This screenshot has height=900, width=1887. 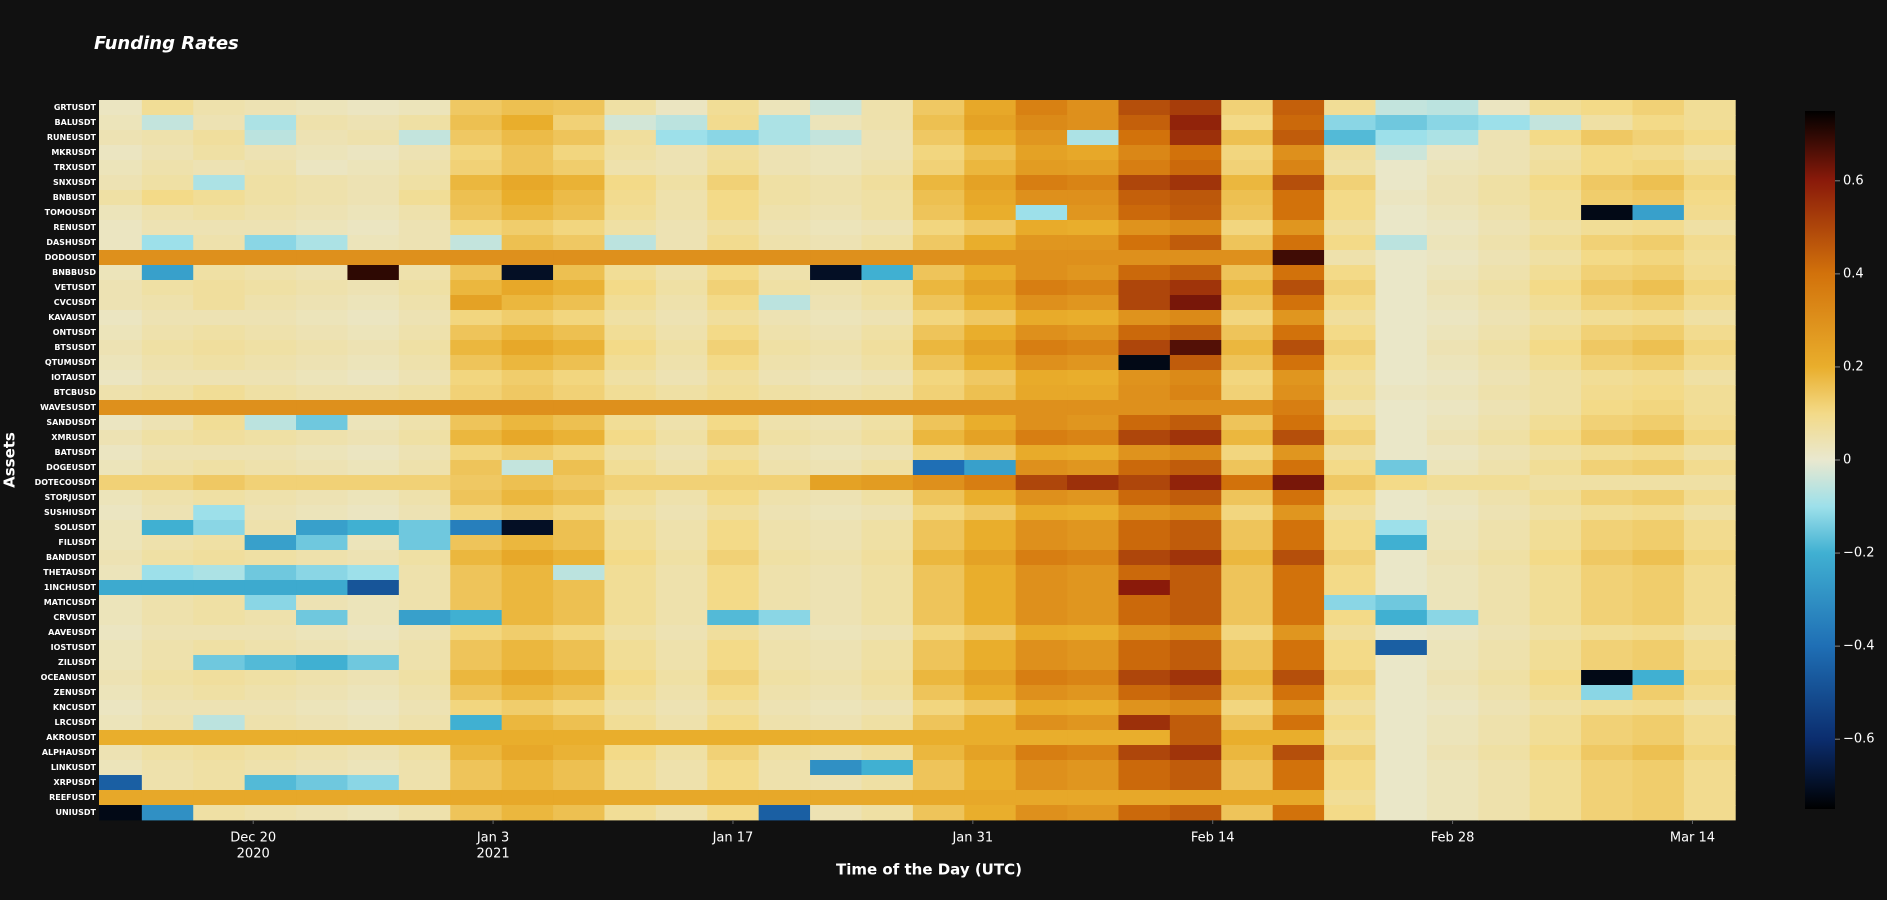 I want to click on y-tick-label: QTUMUSDT, so click(x=71, y=362).